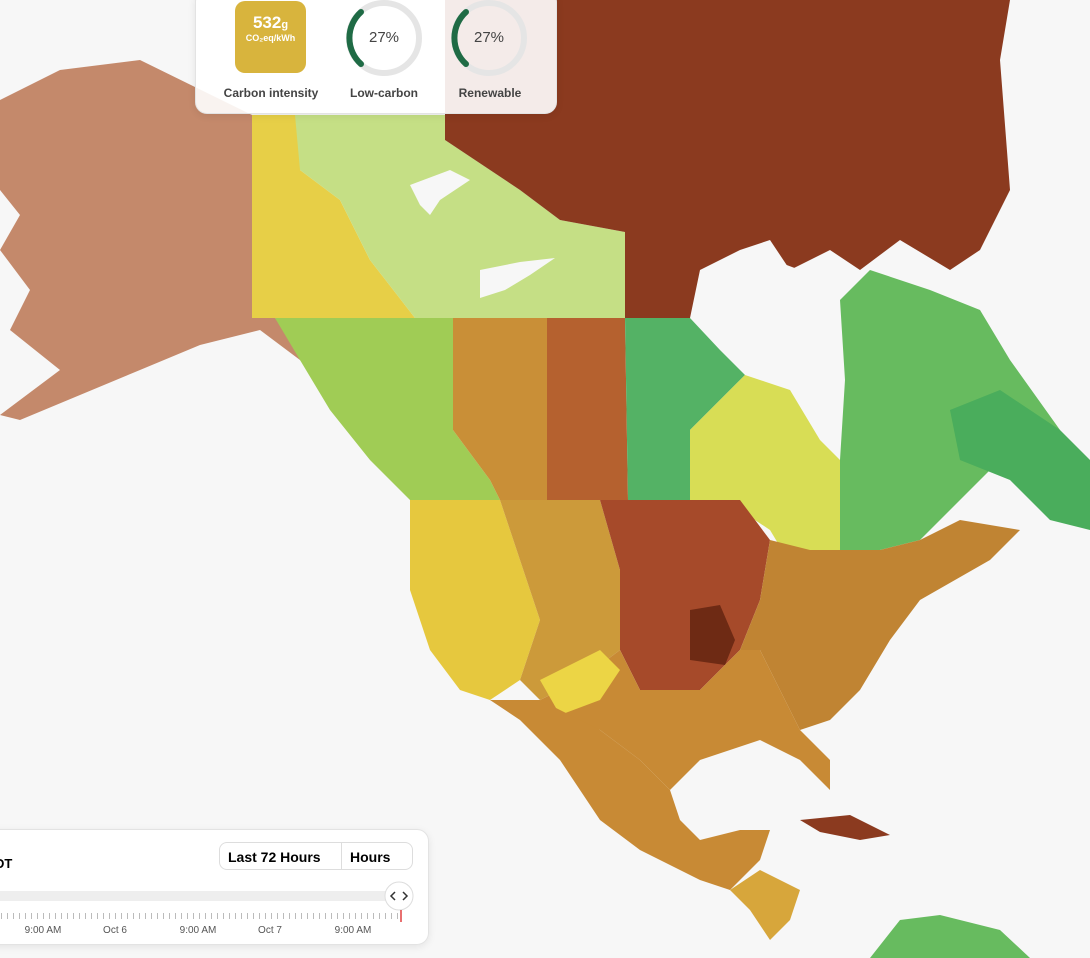 The image size is (1090, 958). What do you see at coordinates (280, 856) in the screenshot?
I see `range-select: Last 72 Hours` at bounding box center [280, 856].